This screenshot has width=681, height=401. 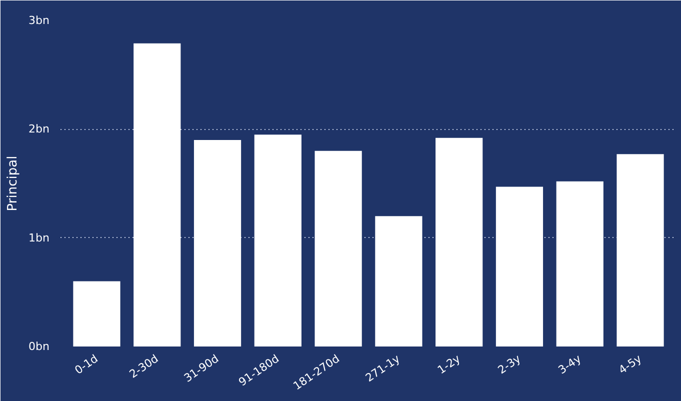 What do you see at coordinates (449, 364) in the screenshot?
I see `x-tick-label: 1-2y` at bounding box center [449, 364].